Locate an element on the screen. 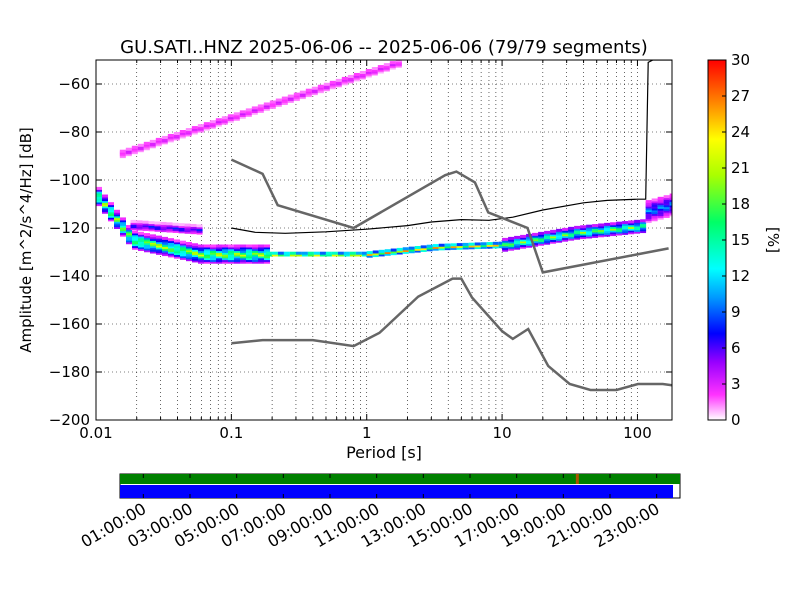 The width and height of the screenshot is (800, 600). colorbar-tick-label: 30 is located at coordinates (740, 60).